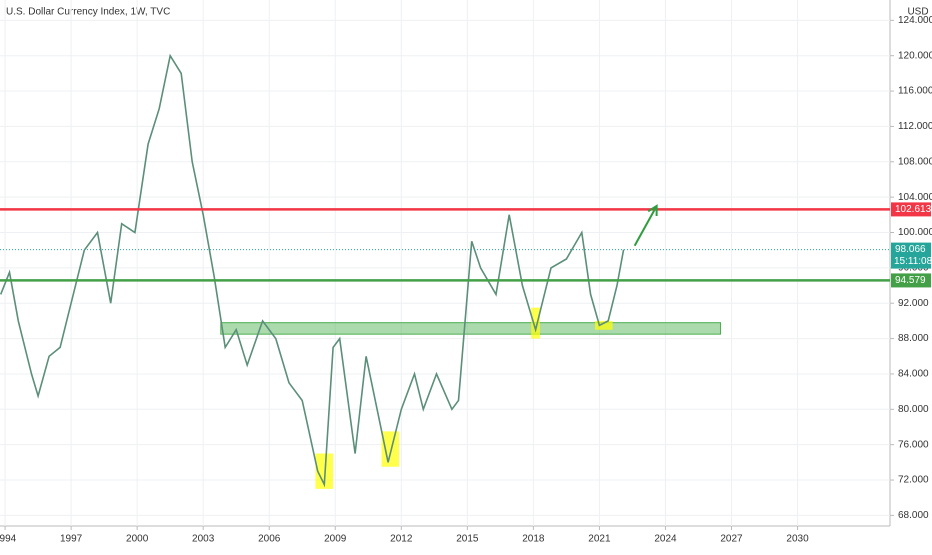 The height and width of the screenshot is (555, 932). Describe the element at coordinates (913, 409) in the screenshot. I see `y-tick-label: 80.000` at that location.